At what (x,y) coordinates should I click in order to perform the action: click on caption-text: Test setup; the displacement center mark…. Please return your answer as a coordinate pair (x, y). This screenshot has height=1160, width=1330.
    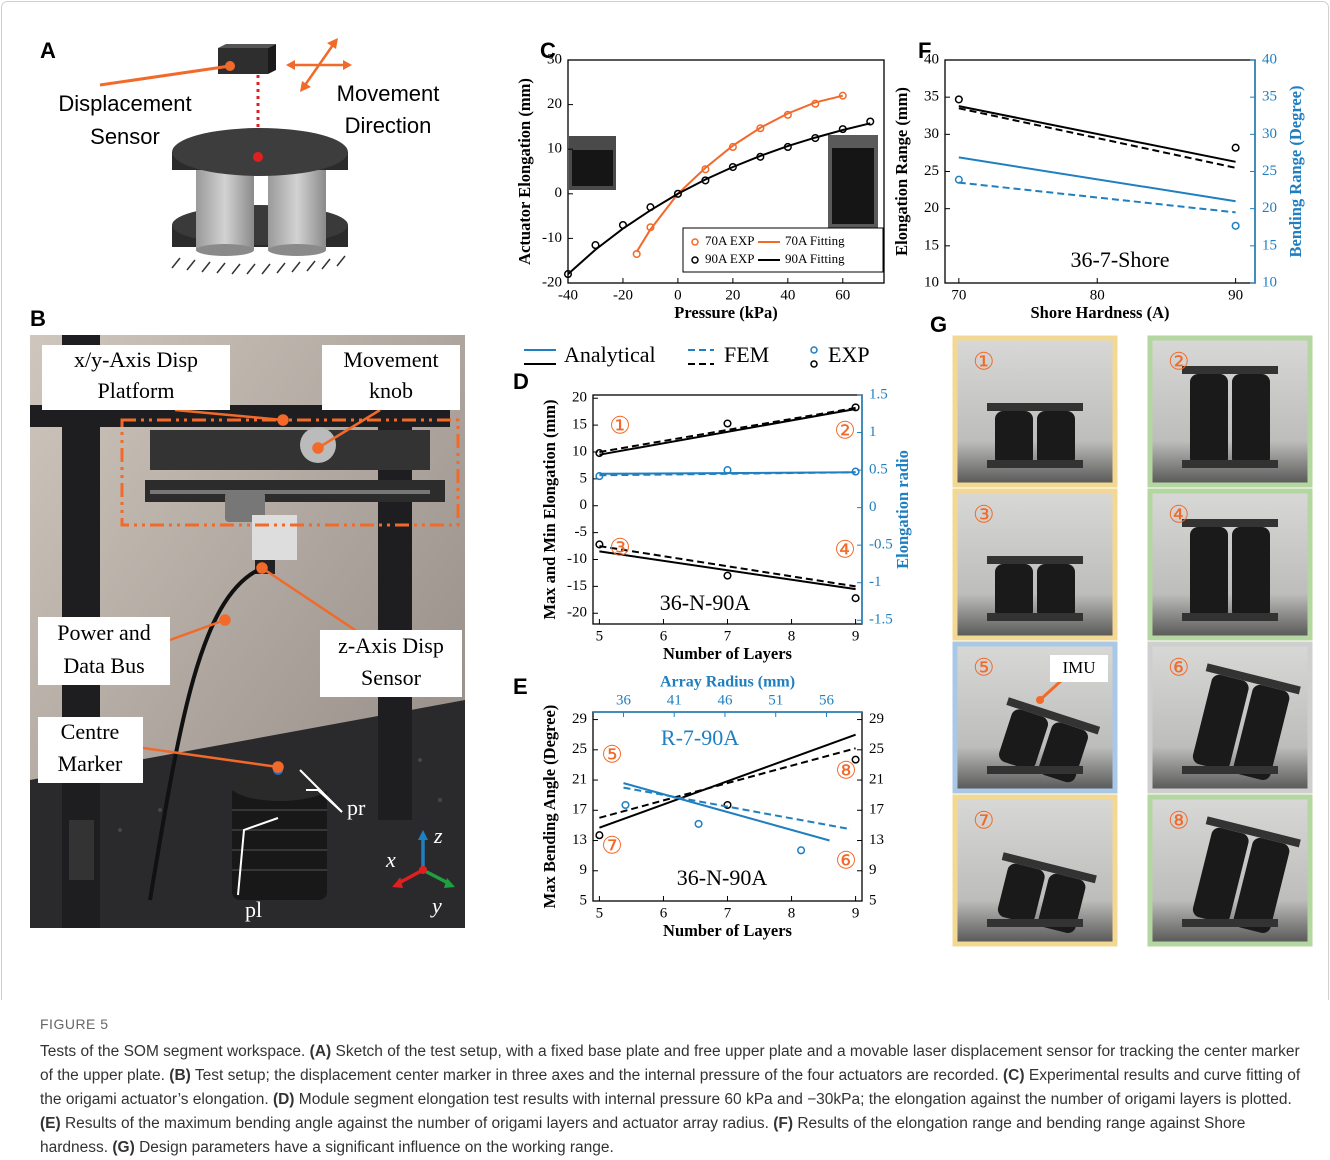
    Looking at the image, I should click on (596, 1075).